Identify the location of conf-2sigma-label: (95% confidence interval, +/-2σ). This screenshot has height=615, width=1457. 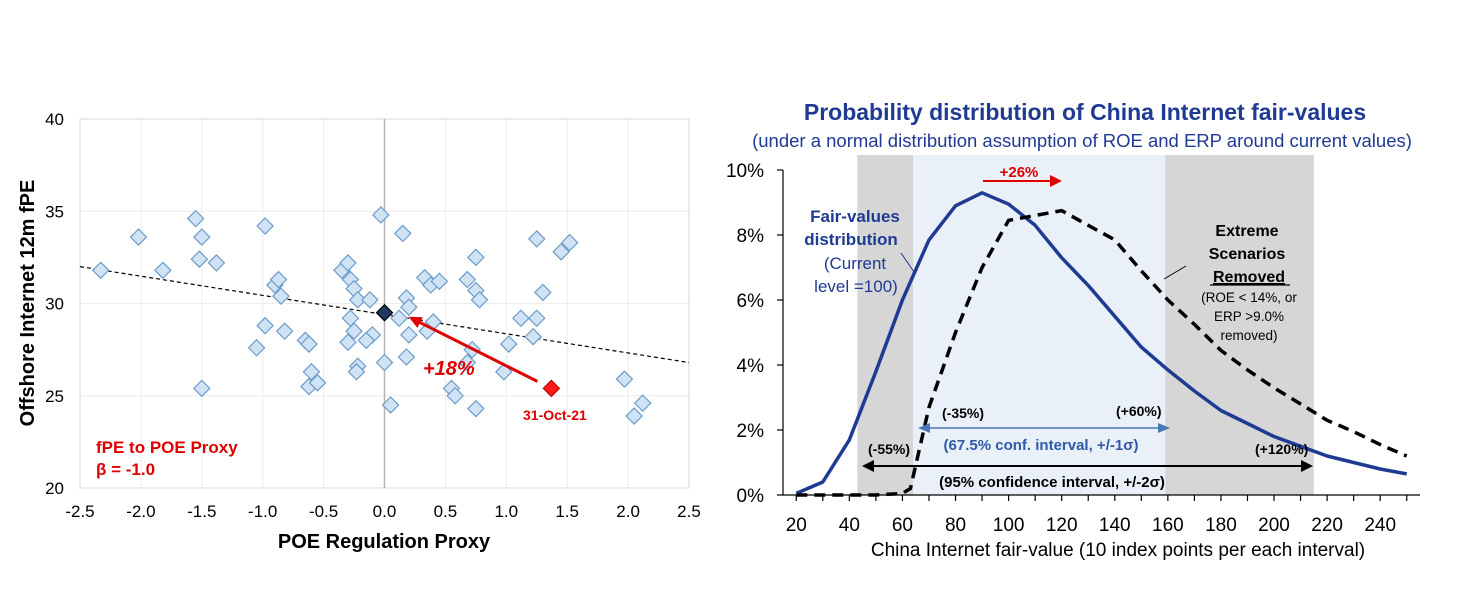
(1052, 482).